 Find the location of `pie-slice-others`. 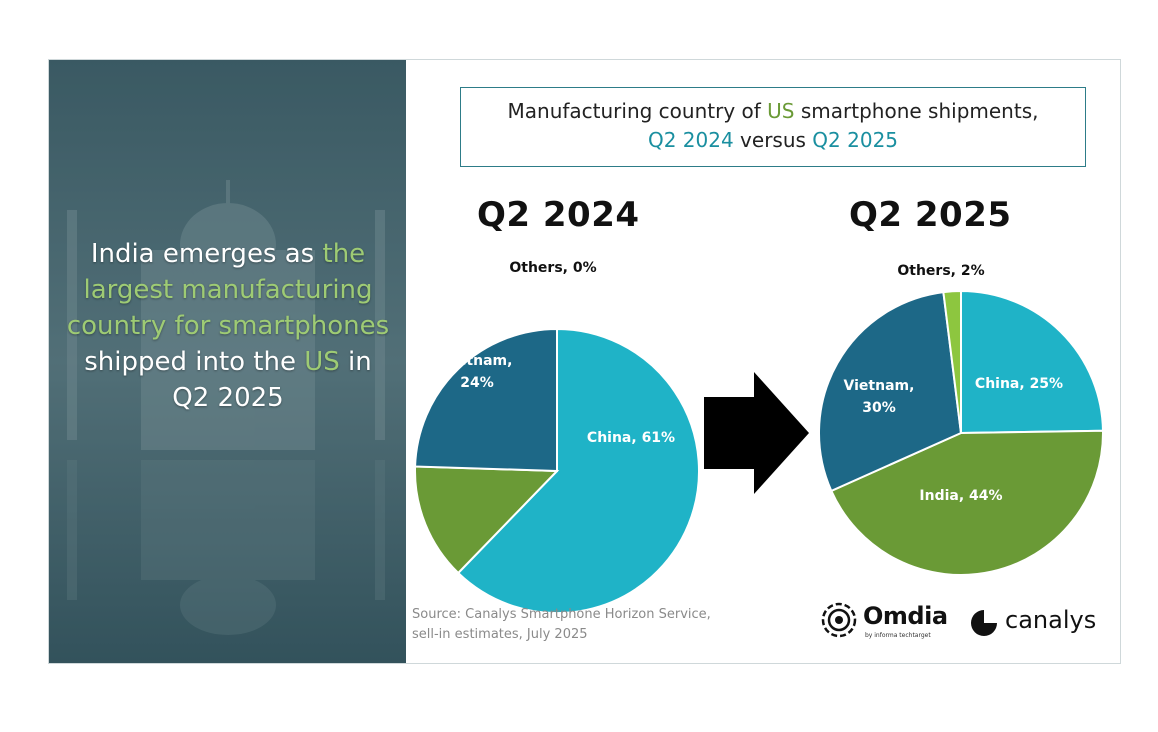

pie-slice-others is located at coordinates (952, 361).